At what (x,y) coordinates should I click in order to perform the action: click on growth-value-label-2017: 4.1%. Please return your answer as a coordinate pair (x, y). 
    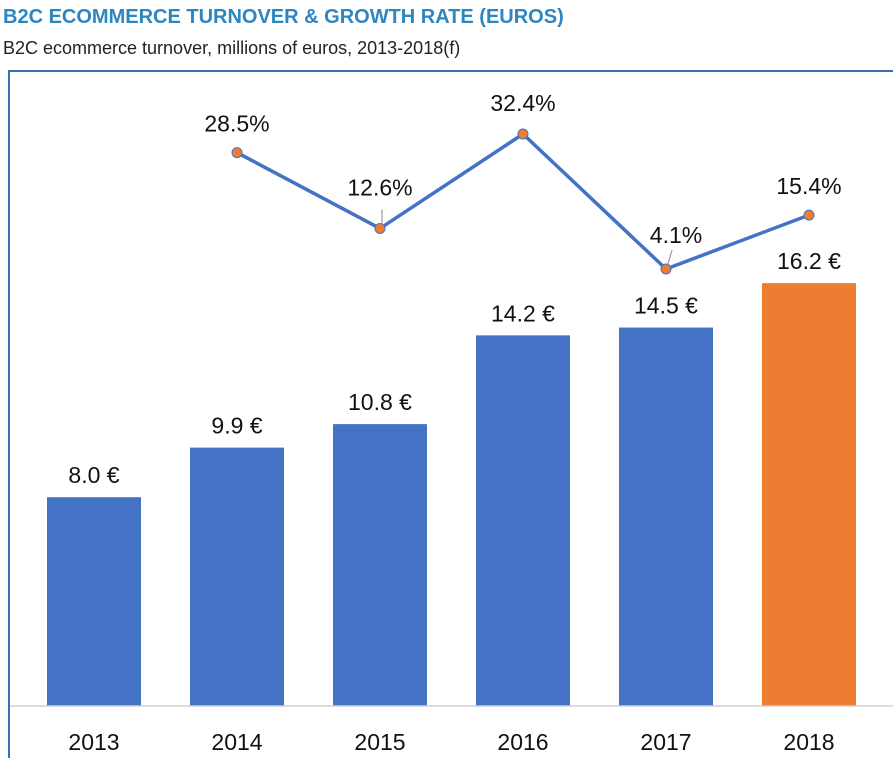
    Looking at the image, I should click on (676, 235).